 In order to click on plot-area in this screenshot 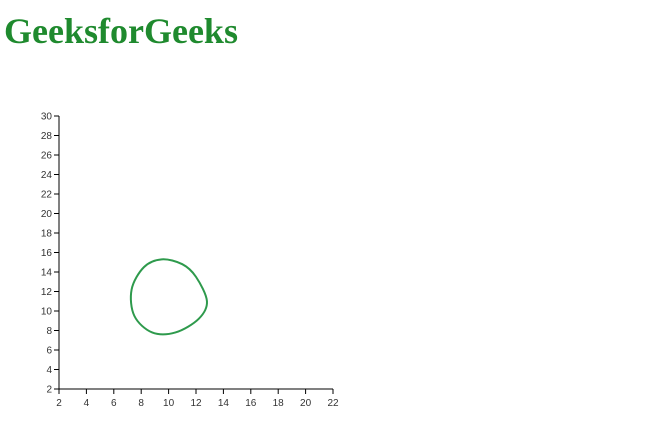, I will do `click(168, 297)`.